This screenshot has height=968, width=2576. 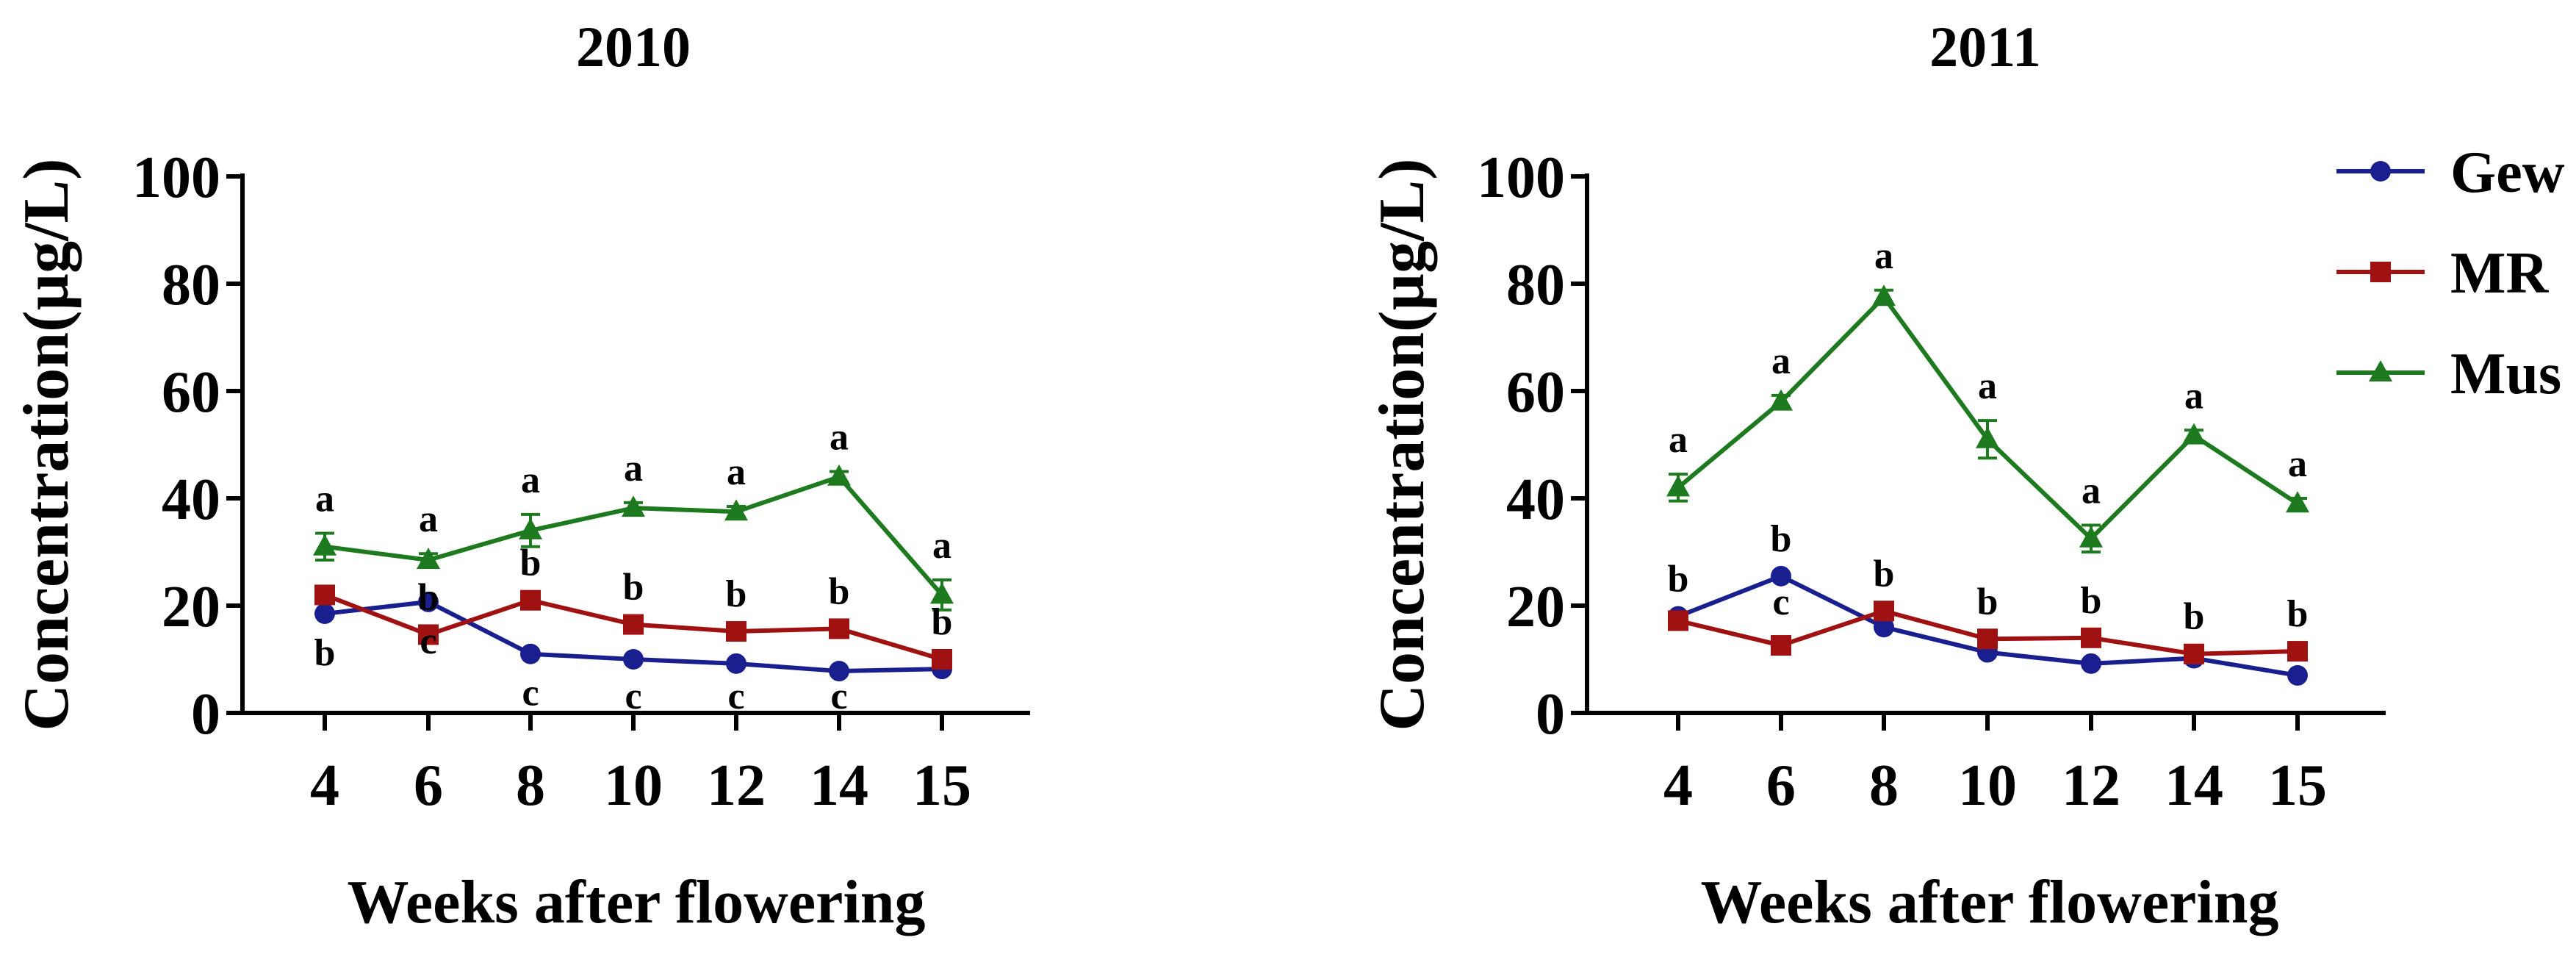 I want to click on series-line, so click(x=1988, y=418).